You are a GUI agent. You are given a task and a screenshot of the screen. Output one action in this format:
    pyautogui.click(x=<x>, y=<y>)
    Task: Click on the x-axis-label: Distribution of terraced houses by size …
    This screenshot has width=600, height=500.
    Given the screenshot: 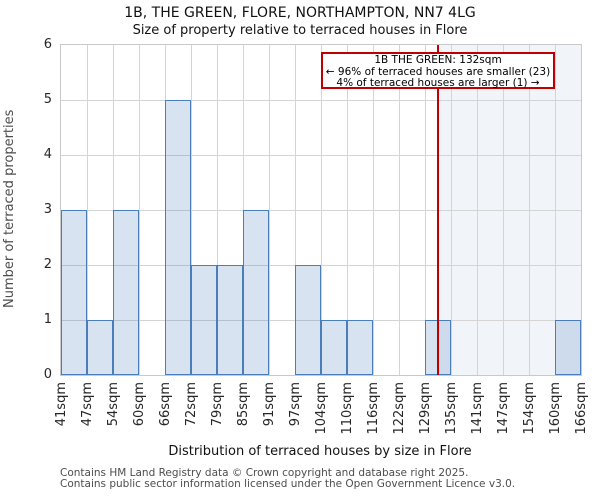 What is the action you would take?
    pyautogui.click(x=320, y=451)
    